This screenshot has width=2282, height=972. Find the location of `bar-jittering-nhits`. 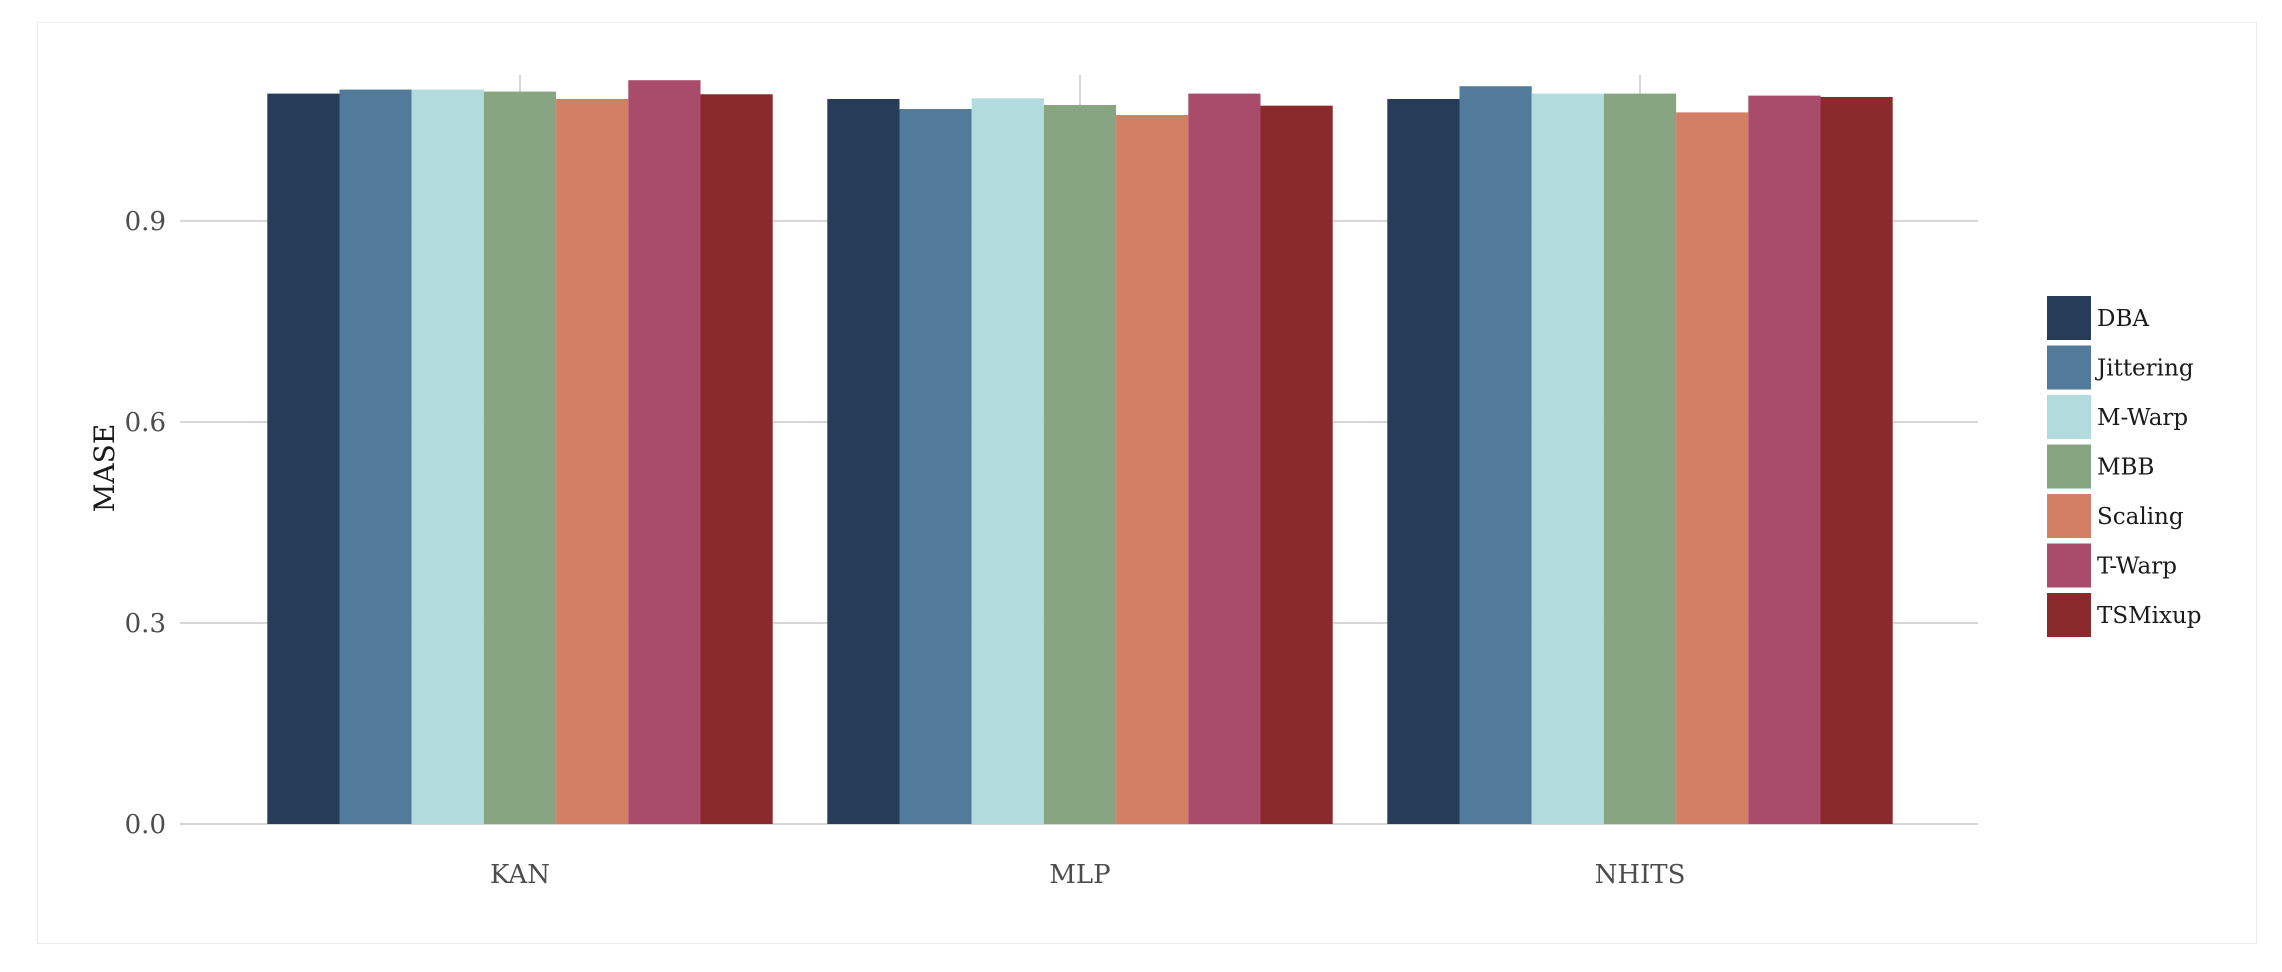

bar-jittering-nhits is located at coordinates (1495, 455).